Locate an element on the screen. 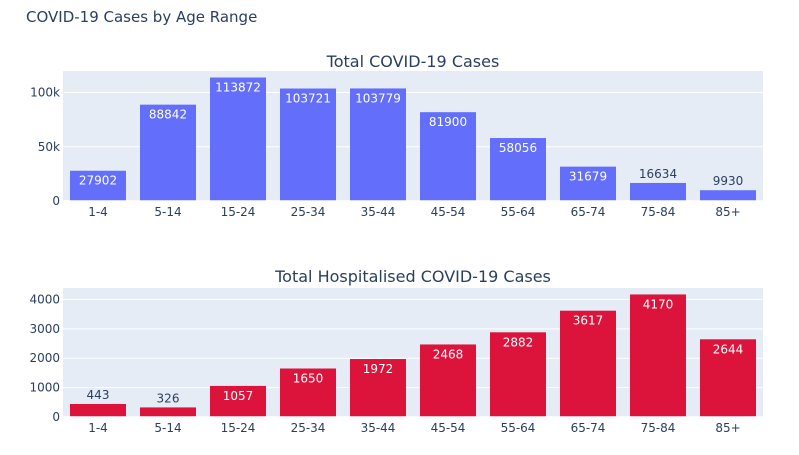 Image resolution: width=799 pixels, height=455 pixels. y-tick-label: 50k is located at coordinates (49, 147).